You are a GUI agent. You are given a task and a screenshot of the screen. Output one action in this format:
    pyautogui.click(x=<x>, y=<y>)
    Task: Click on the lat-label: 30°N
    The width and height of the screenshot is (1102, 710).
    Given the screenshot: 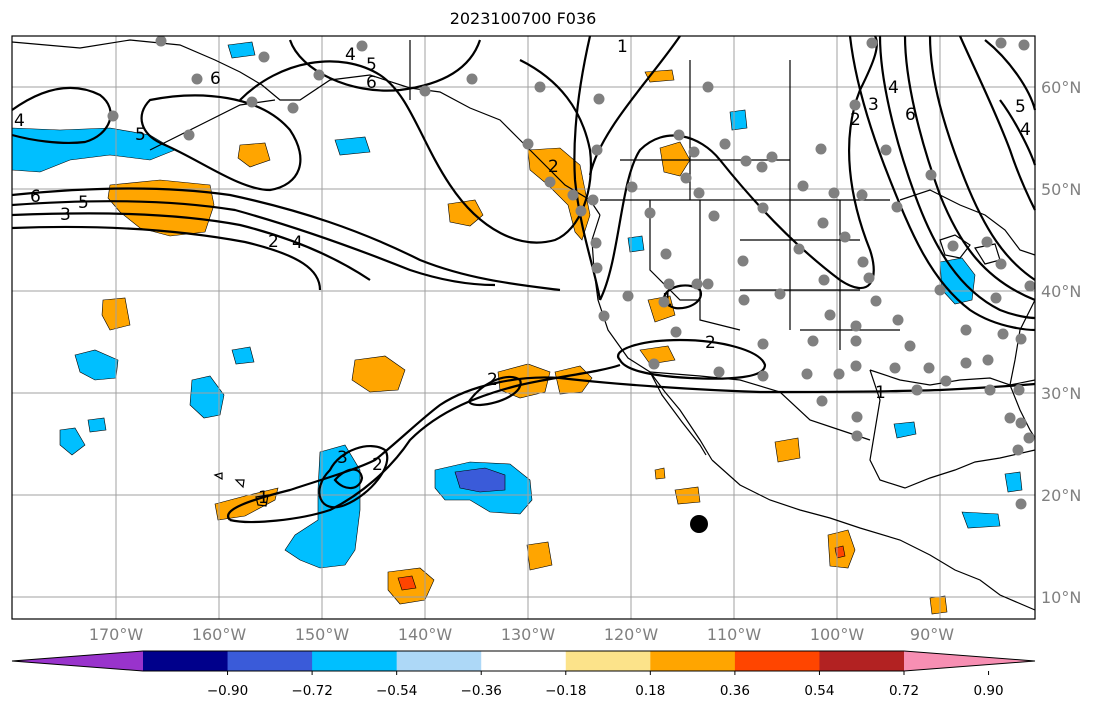 What is the action you would take?
    pyautogui.click(x=1061, y=393)
    